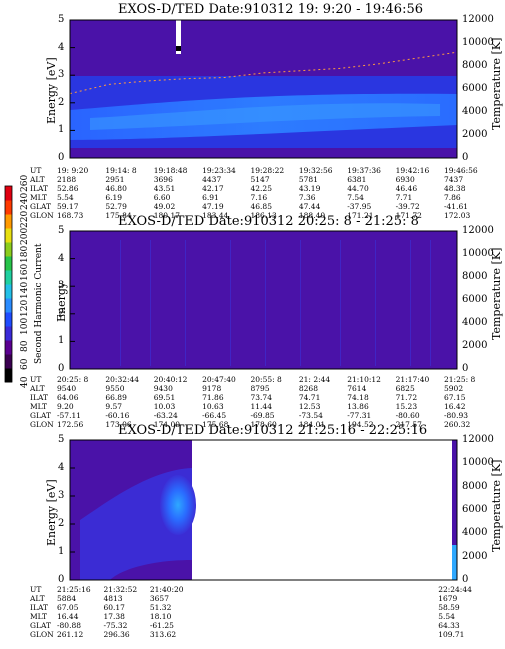 The height and width of the screenshot is (649, 505). Describe the element at coordinates (496, 505) in the screenshot. I see `panel-3-y2-label: Temperature [K]` at that location.